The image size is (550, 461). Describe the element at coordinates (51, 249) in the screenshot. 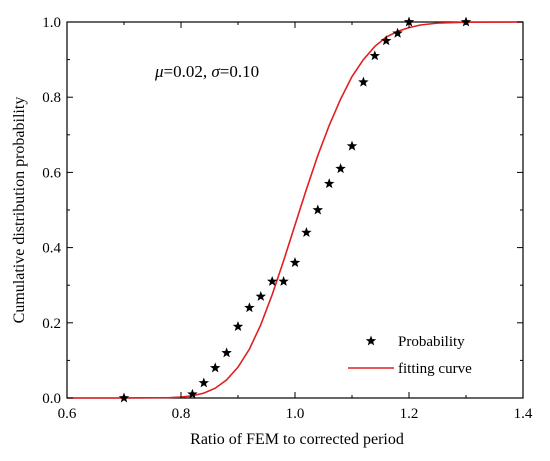

I see `y-tick-label: 0.4` at that location.